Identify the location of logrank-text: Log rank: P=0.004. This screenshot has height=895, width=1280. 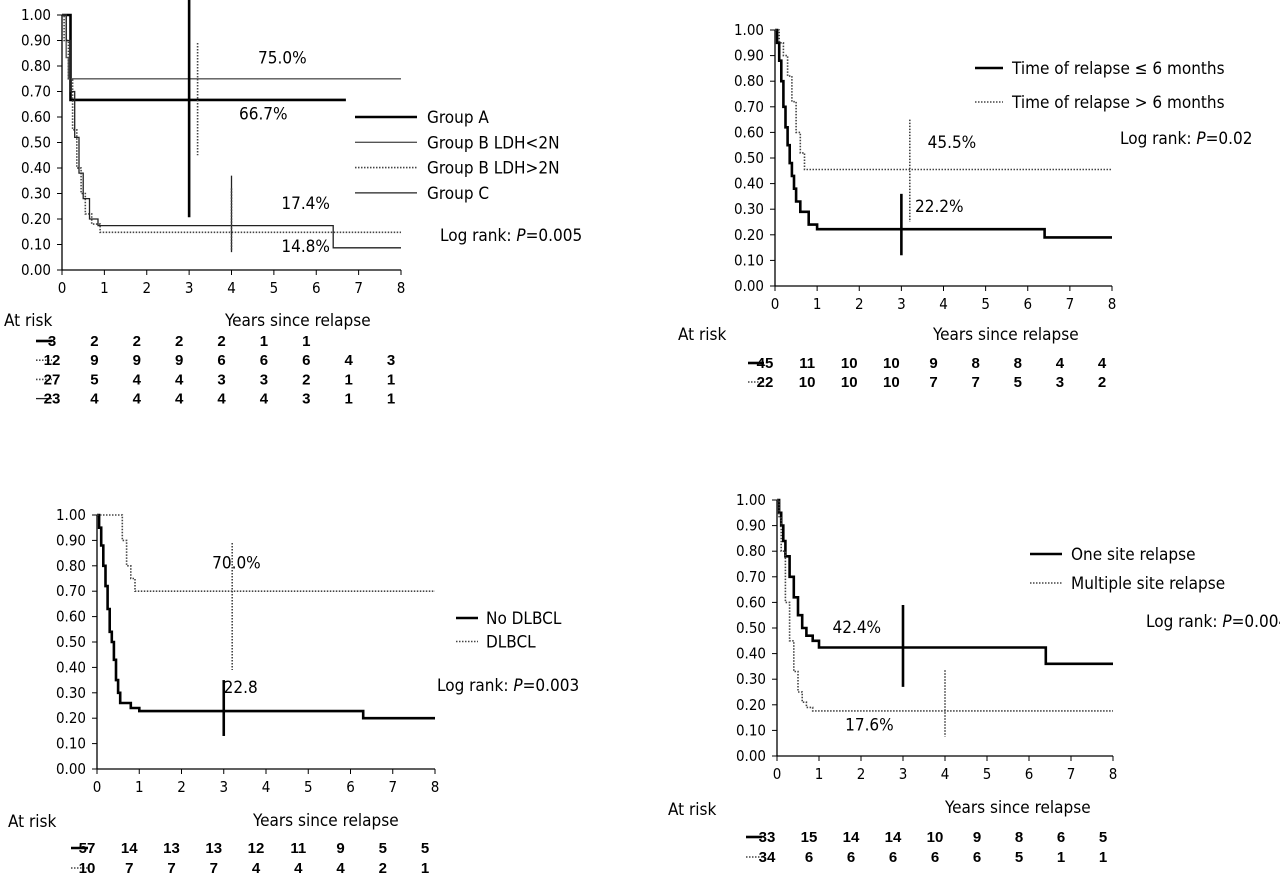
(1213, 622).